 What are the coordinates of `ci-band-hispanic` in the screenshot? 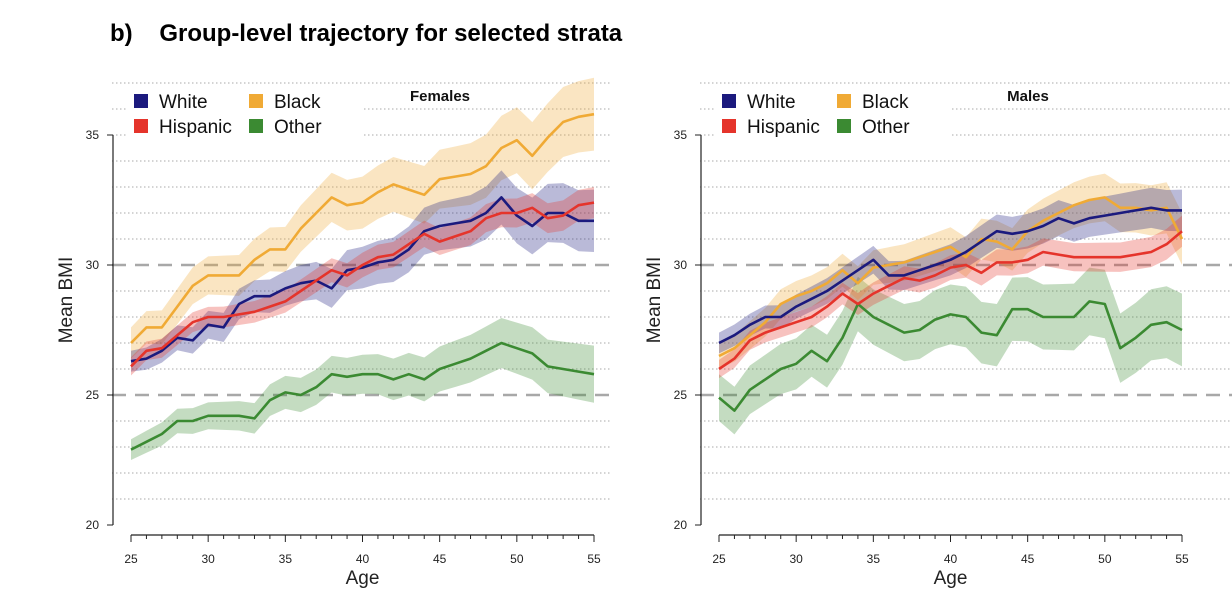 It's located at (362, 281).